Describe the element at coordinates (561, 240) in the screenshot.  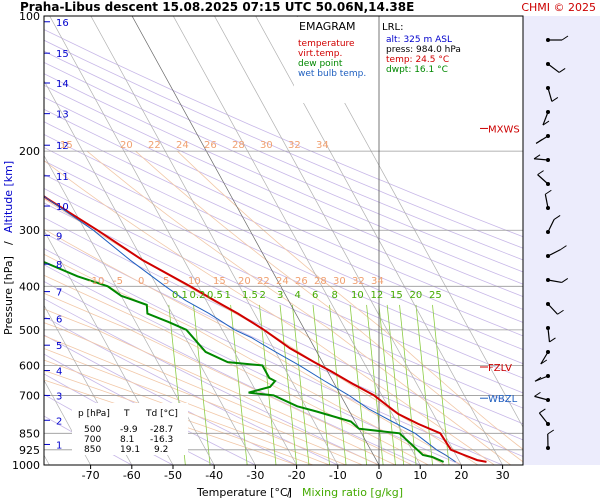
I see `wind-barb-panel` at that location.